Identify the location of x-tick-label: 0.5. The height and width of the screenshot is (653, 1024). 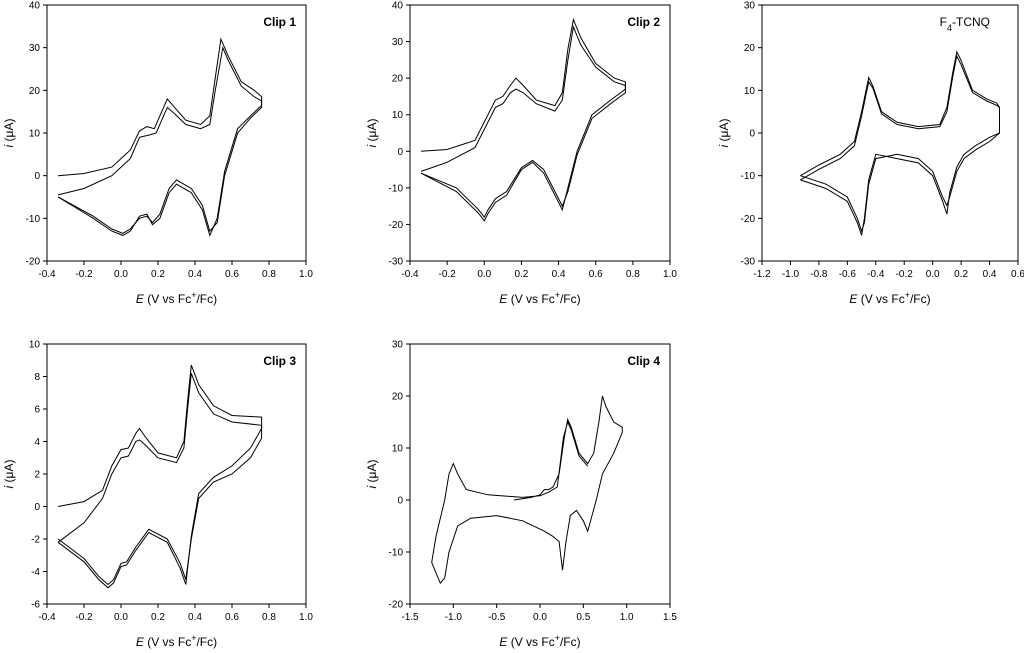
(583, 617).